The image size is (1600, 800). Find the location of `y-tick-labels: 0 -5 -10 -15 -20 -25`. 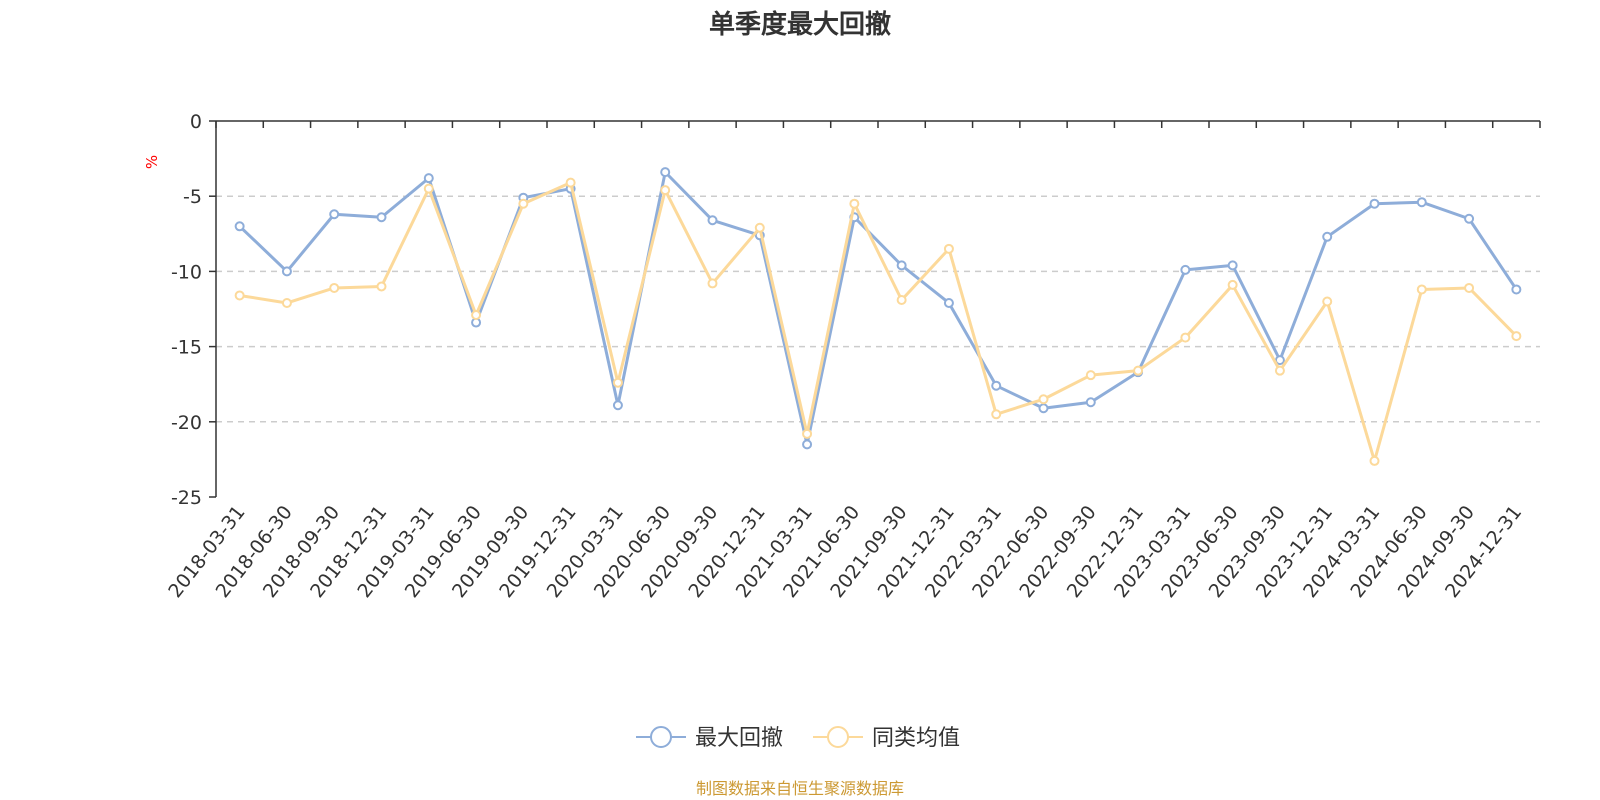

y-tick-labels: 0 -5 -10 -15 -20 -25 is located at coordinates (186, 310).